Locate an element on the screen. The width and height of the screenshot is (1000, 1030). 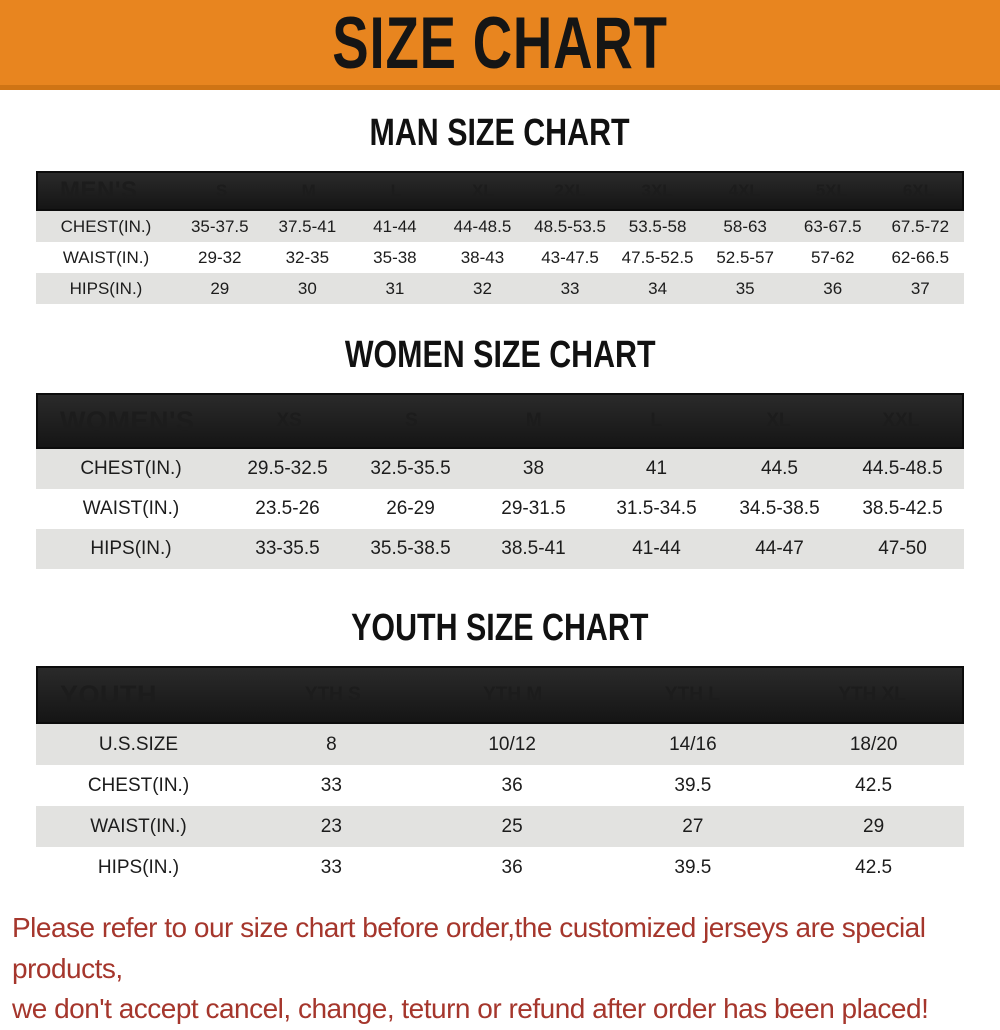
table-cell: 29.5-32.5 is located at coordinates (287, 468).